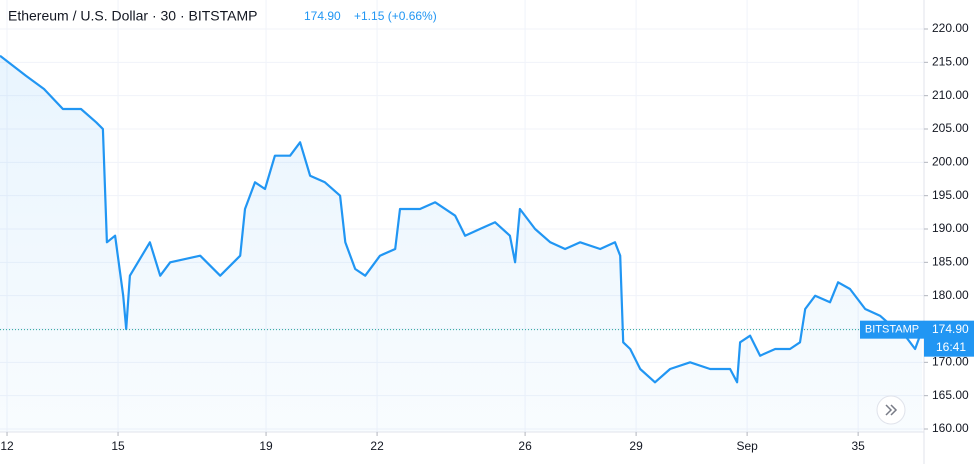 The height and width of the screenshot is (464, 974). What do you see at coordinates (377, 446) in the screenshot?
I see `x-tick-label: 22` at bounding box center [377, 446].